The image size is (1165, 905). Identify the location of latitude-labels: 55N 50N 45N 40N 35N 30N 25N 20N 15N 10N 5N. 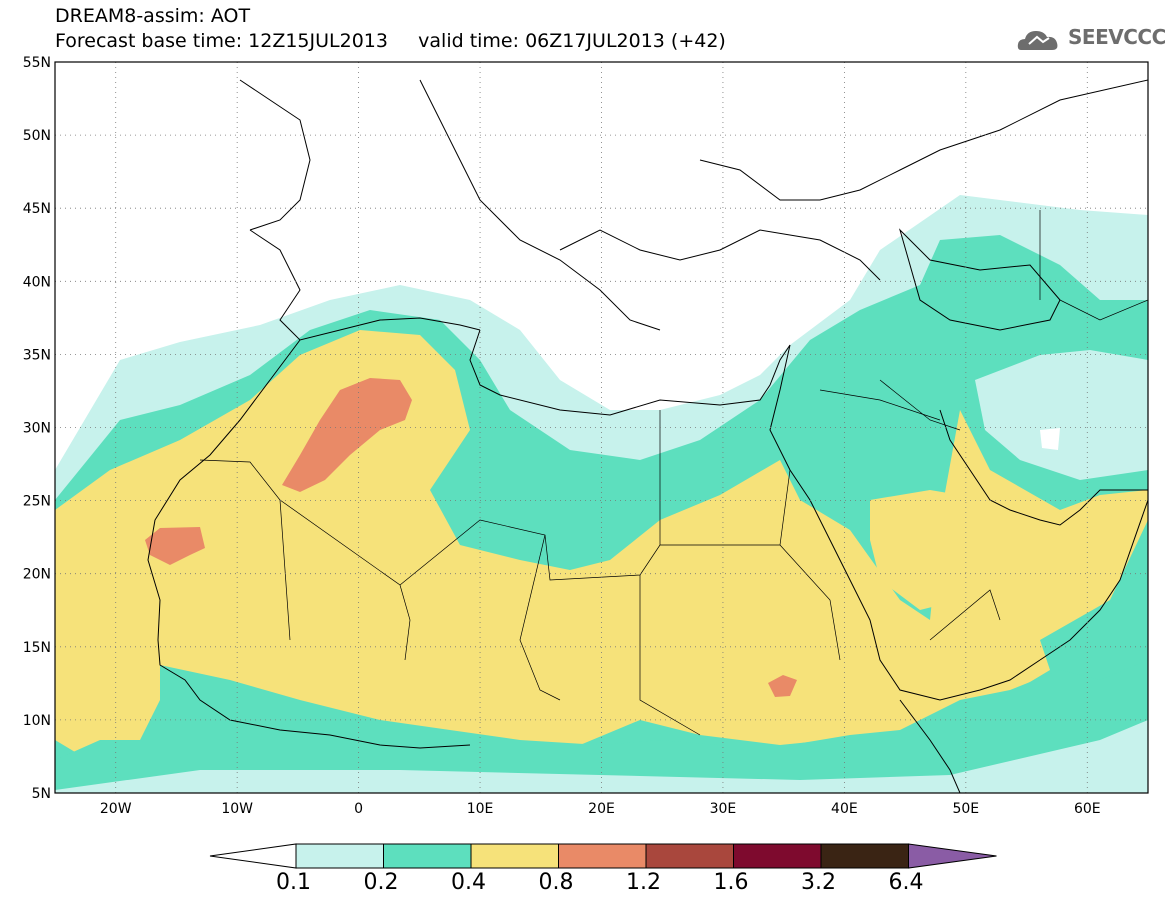
(37, 428).